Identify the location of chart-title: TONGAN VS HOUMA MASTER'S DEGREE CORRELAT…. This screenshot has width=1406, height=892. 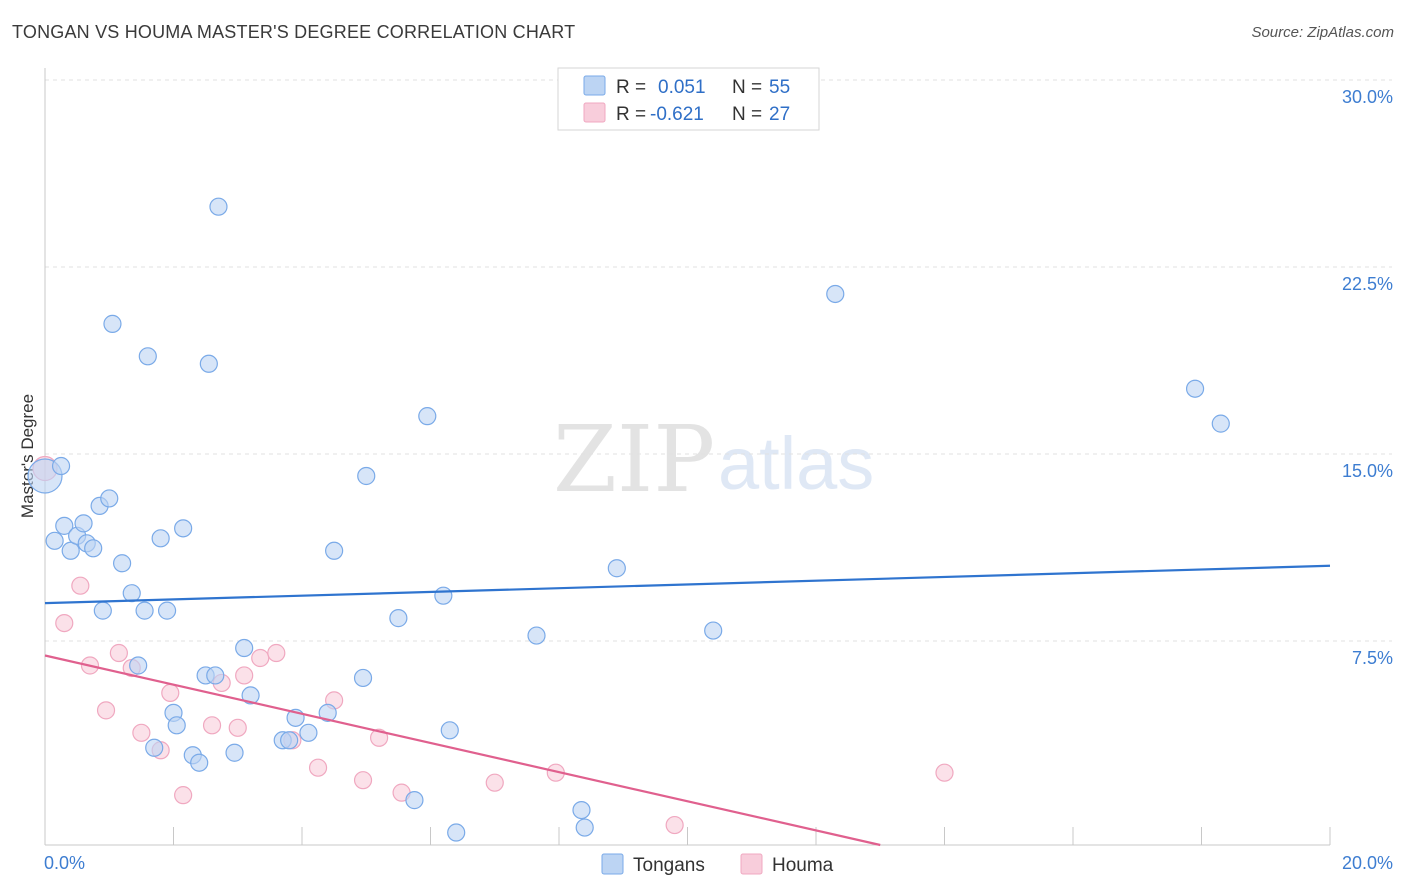
(294, 32).